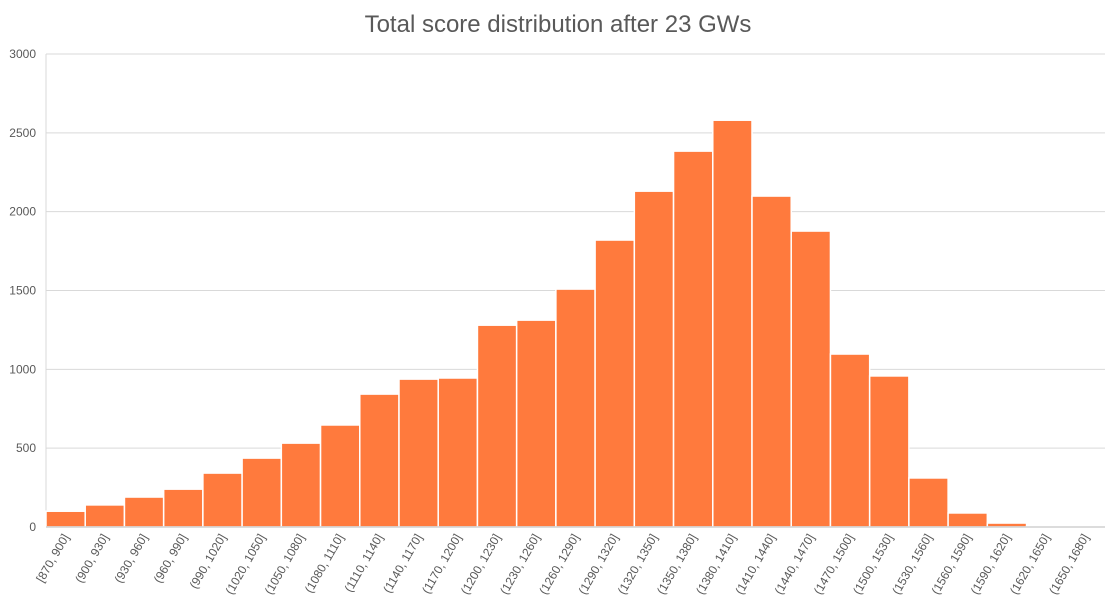  Describe the element at coordinates (795, 564) in the screenshot. I see `x-tick-label: (1440, 1470]` at that location.